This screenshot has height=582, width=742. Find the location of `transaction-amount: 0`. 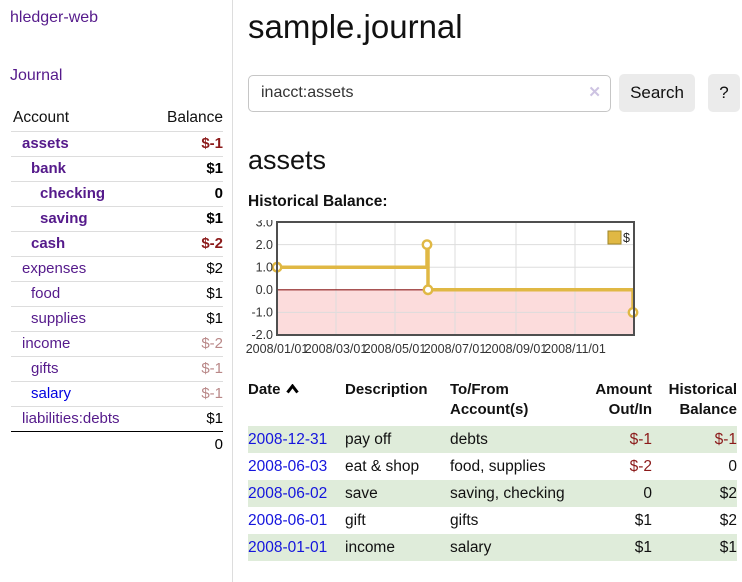

transaction-amount: 0 is located at coordinates (647, 493).